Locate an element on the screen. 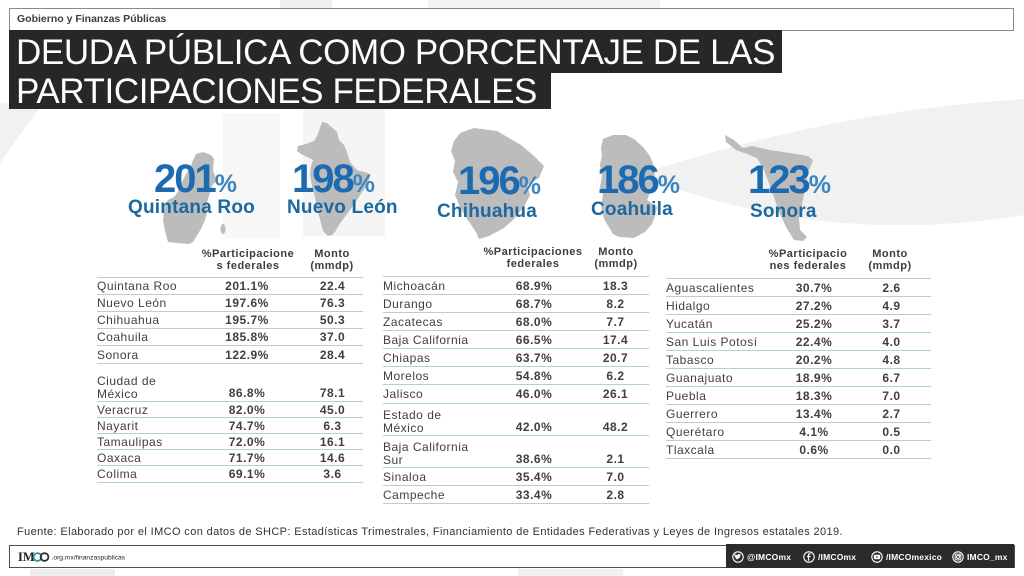 The height and width of the screenshot is (576, 1024). svg-text: IM is located at coordinates (26, 557).